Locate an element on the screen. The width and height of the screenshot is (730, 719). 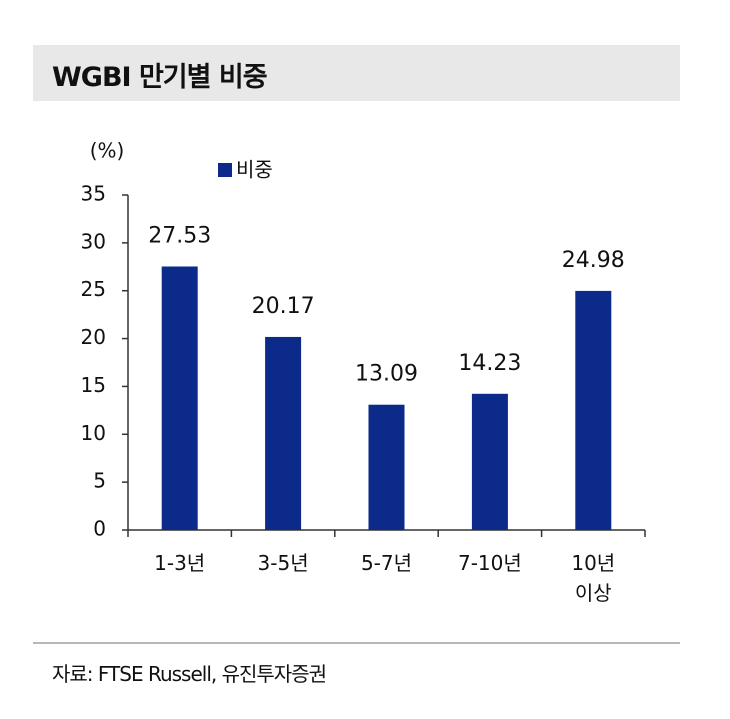
title-band is located at coordinates (356, 73).